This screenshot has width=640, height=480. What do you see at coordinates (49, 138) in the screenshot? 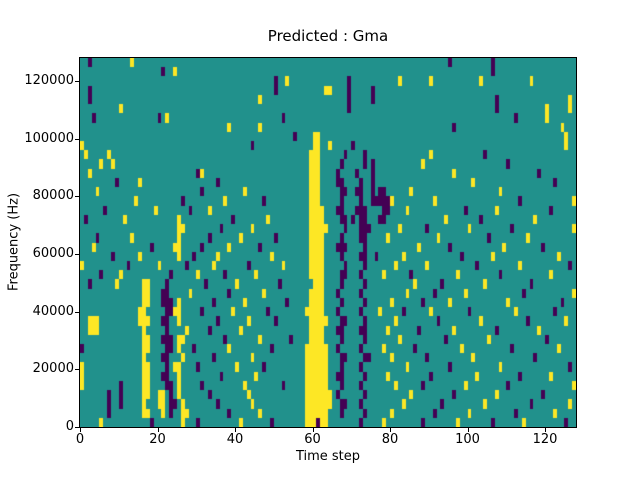
I see `y-tick-label: 100000` at bounding box center [49, 138].